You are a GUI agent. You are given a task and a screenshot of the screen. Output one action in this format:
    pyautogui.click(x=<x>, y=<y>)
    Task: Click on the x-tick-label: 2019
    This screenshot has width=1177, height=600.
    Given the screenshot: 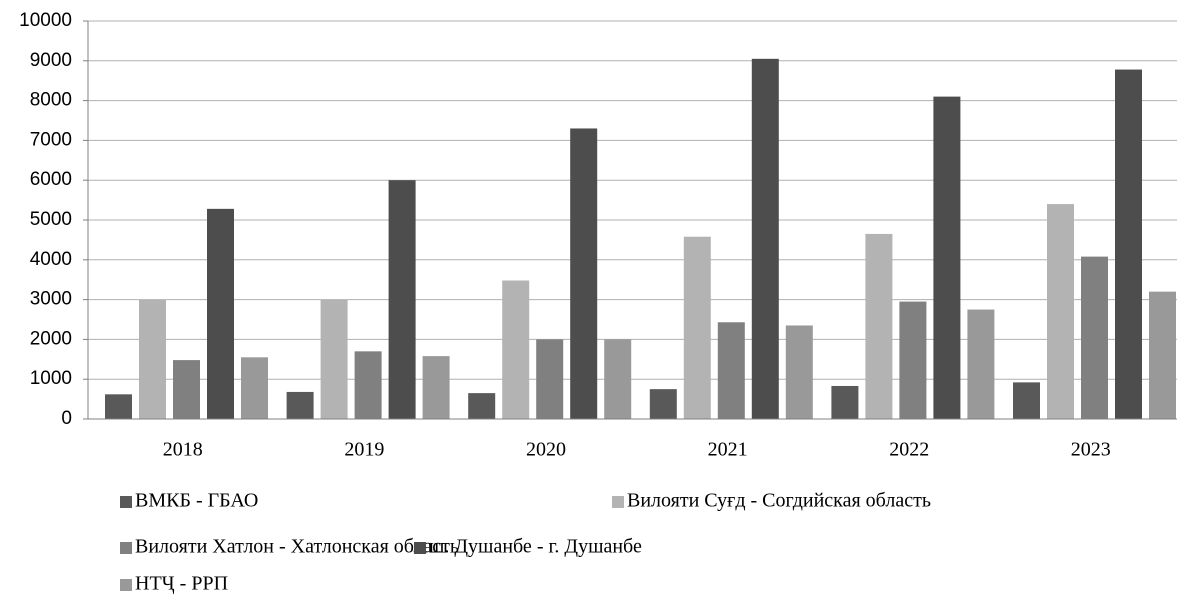 What is the action you would take?
    pyautogui.click(x=364, y=450)
    